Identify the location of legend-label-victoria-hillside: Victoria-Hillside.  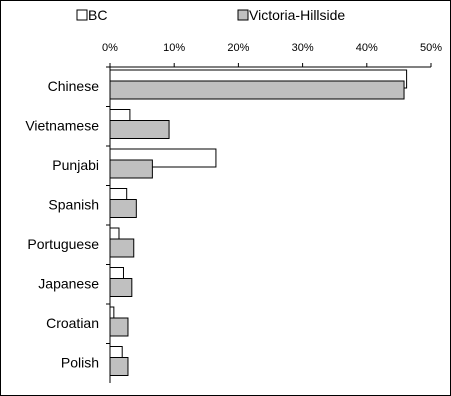
(297, 15).